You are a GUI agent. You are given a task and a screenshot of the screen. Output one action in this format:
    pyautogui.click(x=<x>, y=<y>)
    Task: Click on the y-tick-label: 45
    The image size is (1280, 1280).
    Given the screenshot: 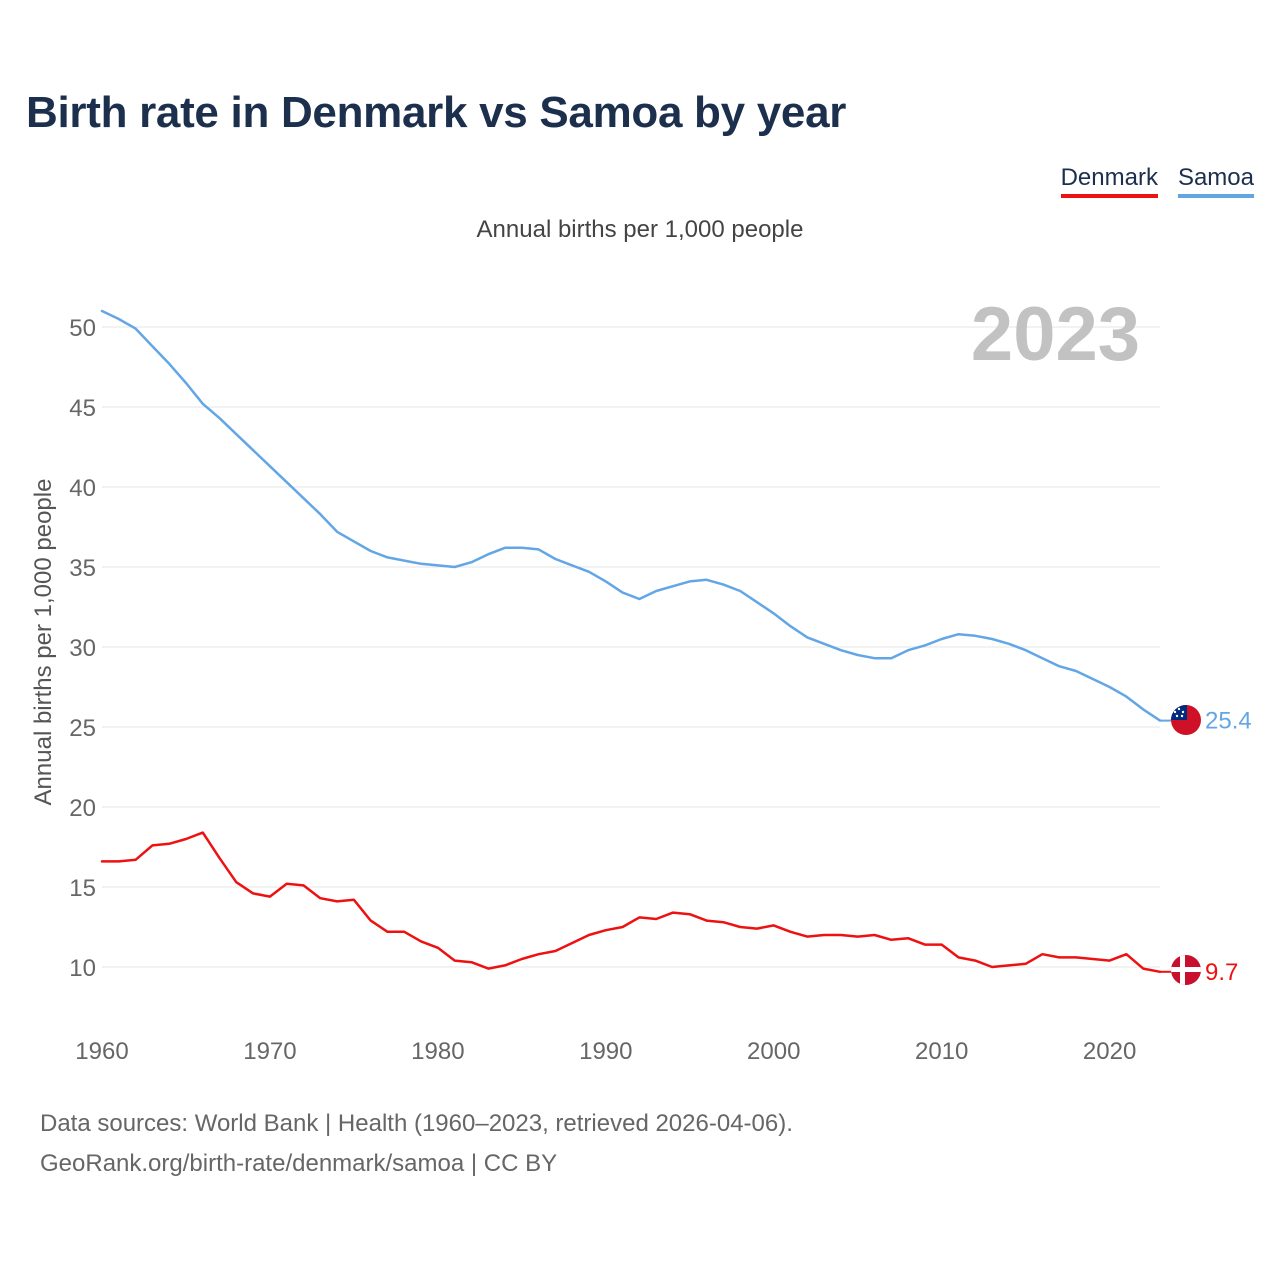 What is the action you would take?
    pyautogui.click(x=82, y=408)
    